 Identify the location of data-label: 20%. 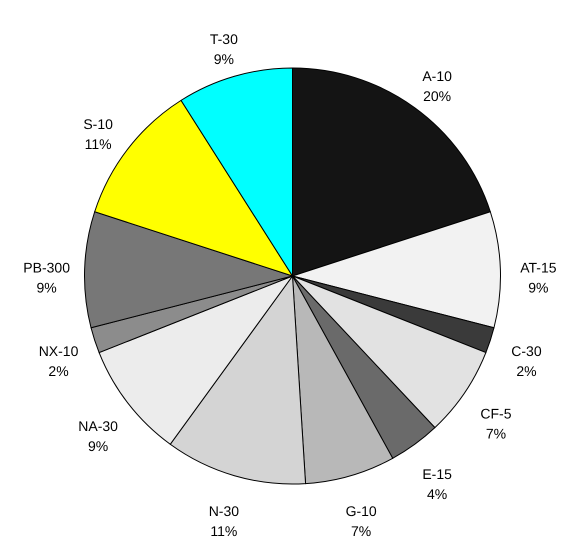
(437, 96).